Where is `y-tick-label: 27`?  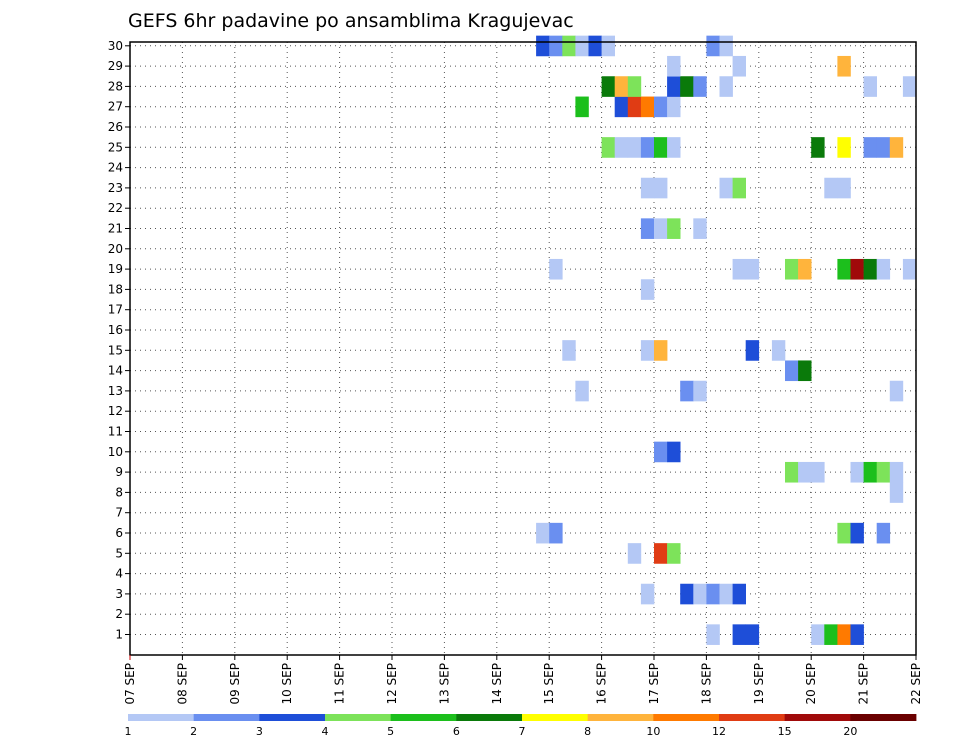 y-tick-label: 27 is located at coordinates (115, 107).